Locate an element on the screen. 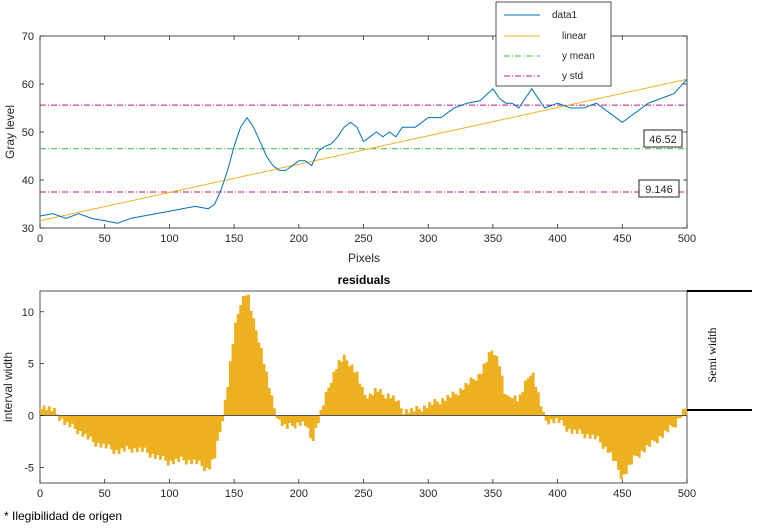  bottom-x-tick-label: 350 is located at coordinates (493, 494).